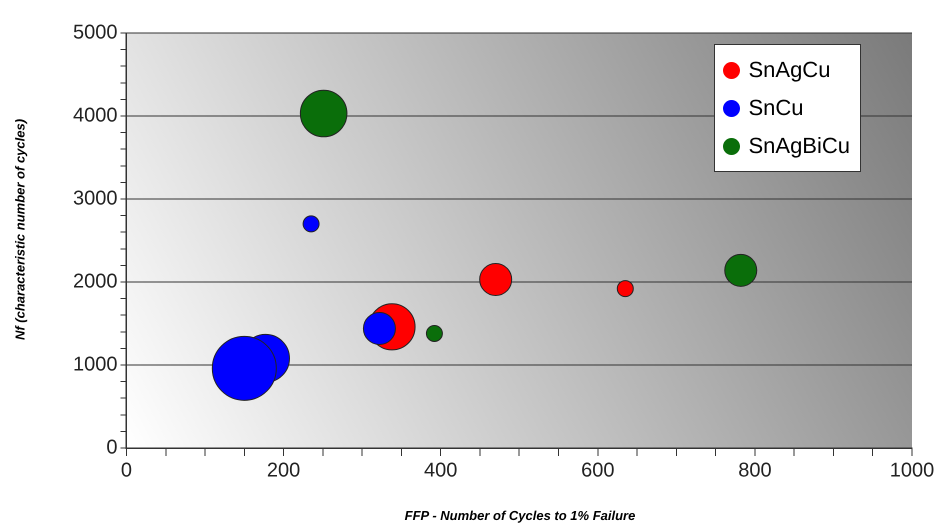 This screenshot has height=530, width=946. I want to click on y-axis-title: Nf (characteristic number of cycles), so click(20, 230).